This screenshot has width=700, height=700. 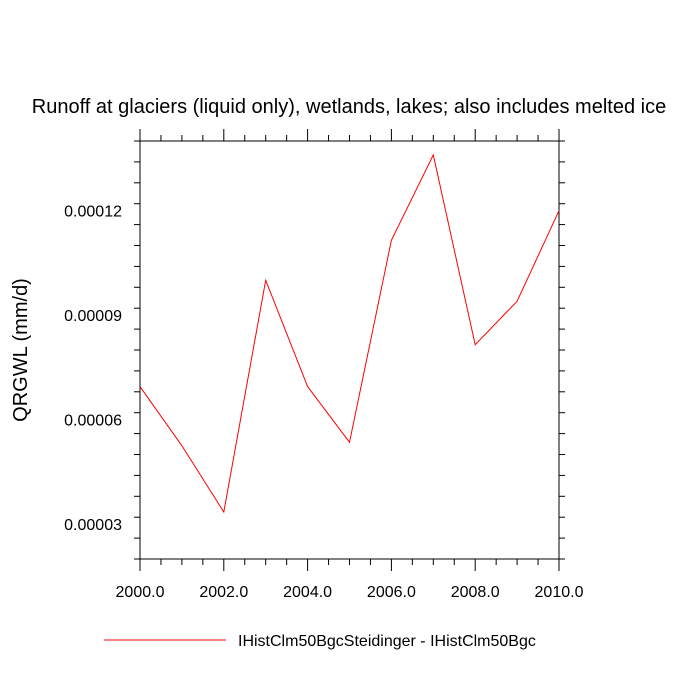 I want to click on x-tick-label: 2004.0, so click(x=307, y=592).